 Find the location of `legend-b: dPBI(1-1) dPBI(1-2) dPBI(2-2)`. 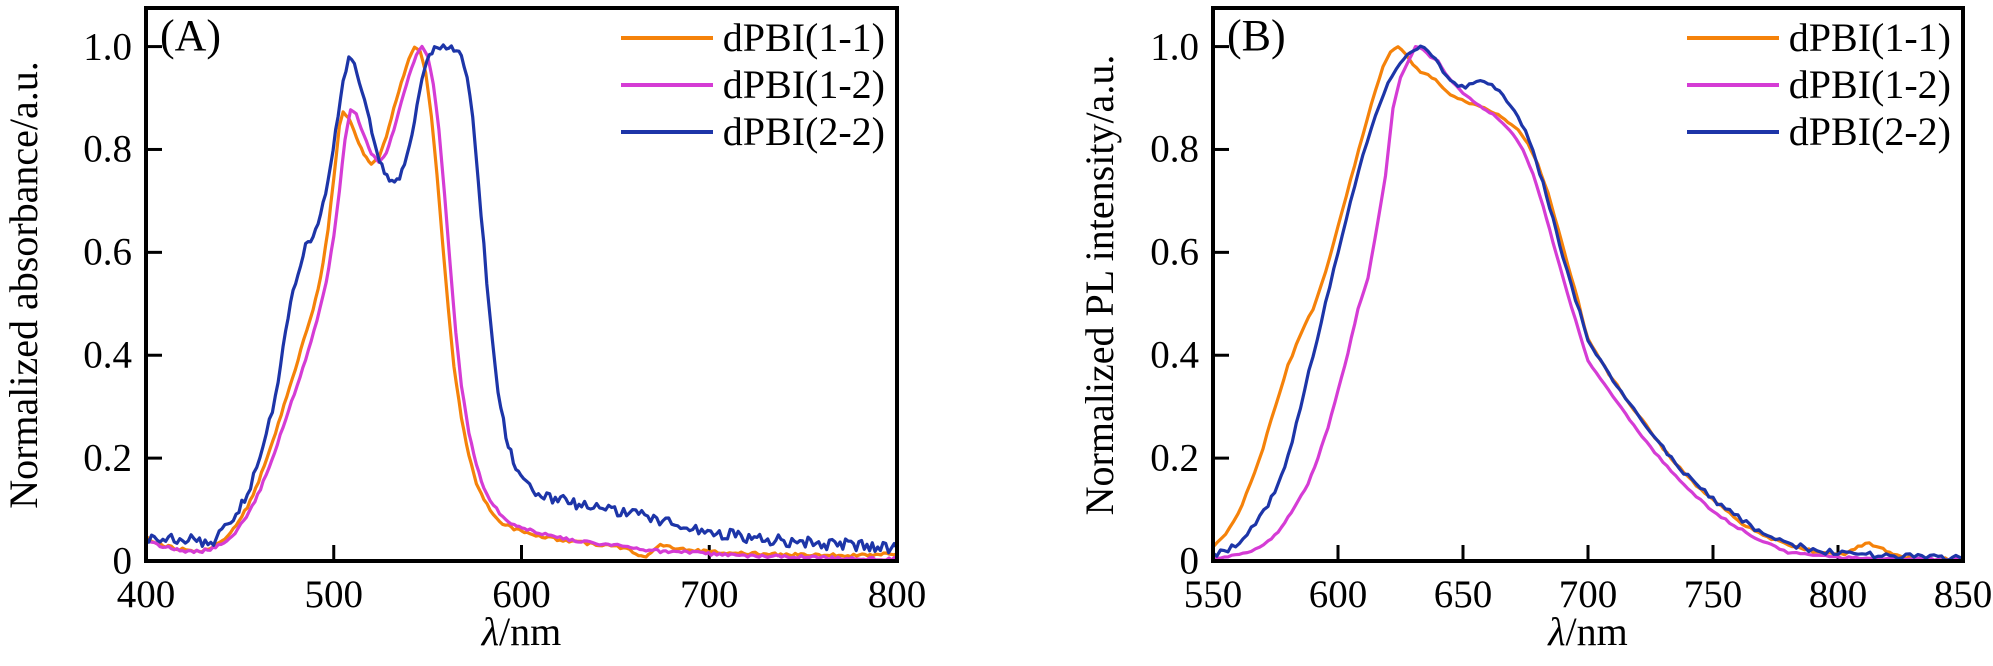

legend-b: dPBI(1-1) dPBI(1-2) dPBI(2-2) is located at coordinates (1818, 84).